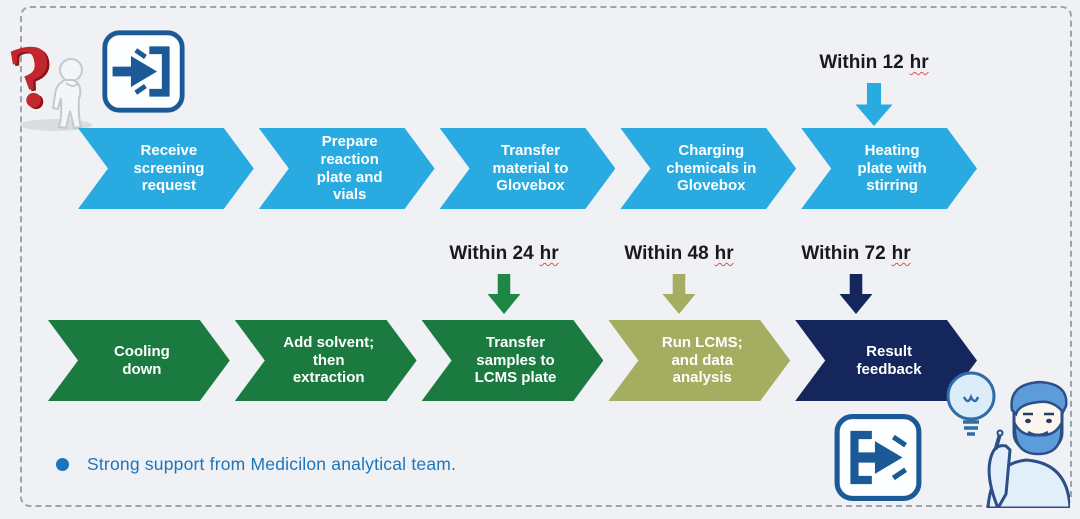 The image size is (1080, 519). What do you see at coordinates (679, 253) in the screenshot?
I see `annotation-label: Within 48 hr` at bounding box center [679, 253].